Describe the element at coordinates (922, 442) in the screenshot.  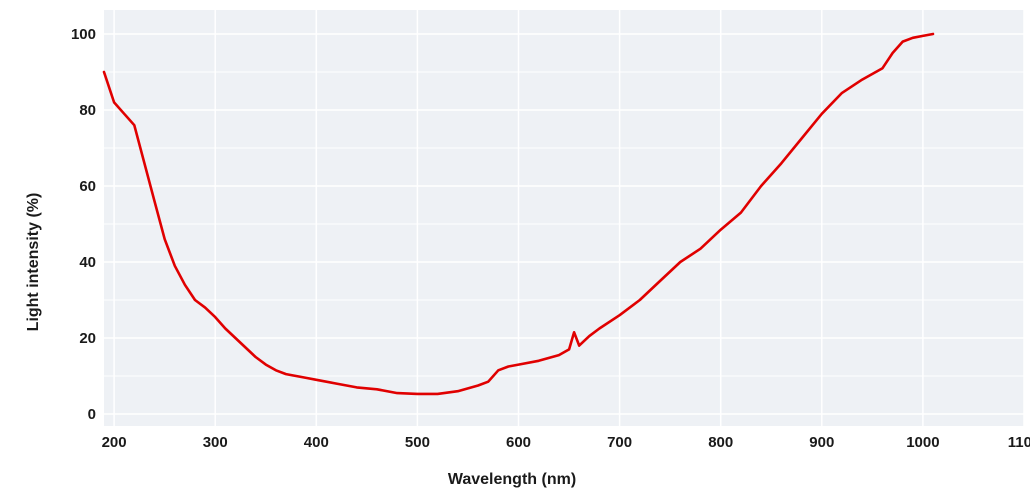
I see `x-tick-label: 1000` at that location.